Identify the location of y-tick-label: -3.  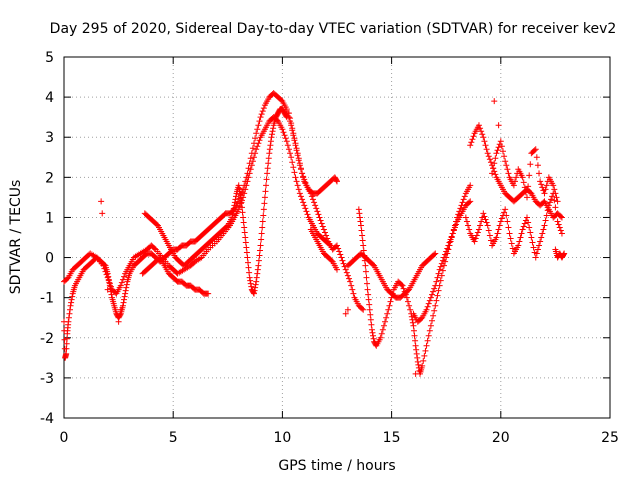
(47, 379).